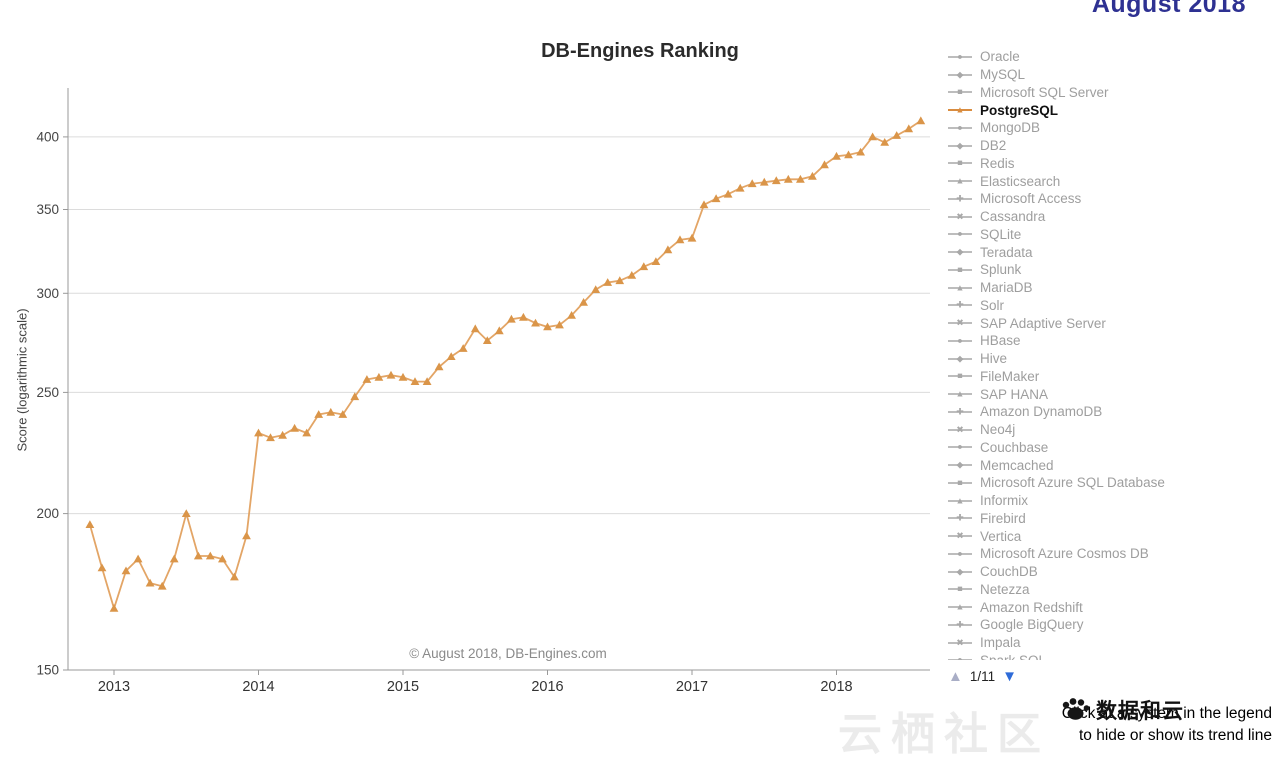 Image resolution: width=1280 pixels, height=764 pixels. Describe the element at coordinates (1108, 270) in the screenshot. I see `legend-item-splunk: ■ Splunk` at that location.